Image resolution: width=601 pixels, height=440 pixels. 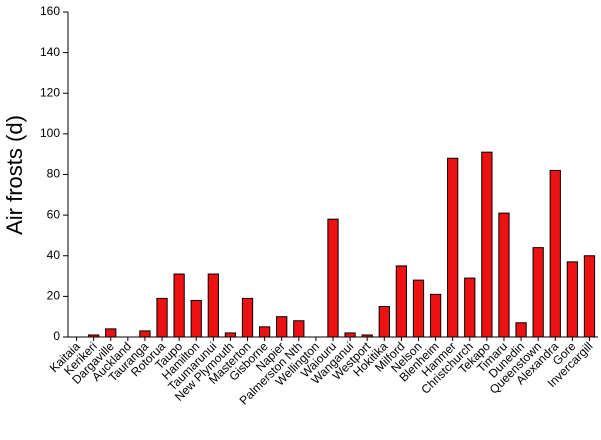 I want to click on y-tick-label: 100, so click(x=50, y=133).